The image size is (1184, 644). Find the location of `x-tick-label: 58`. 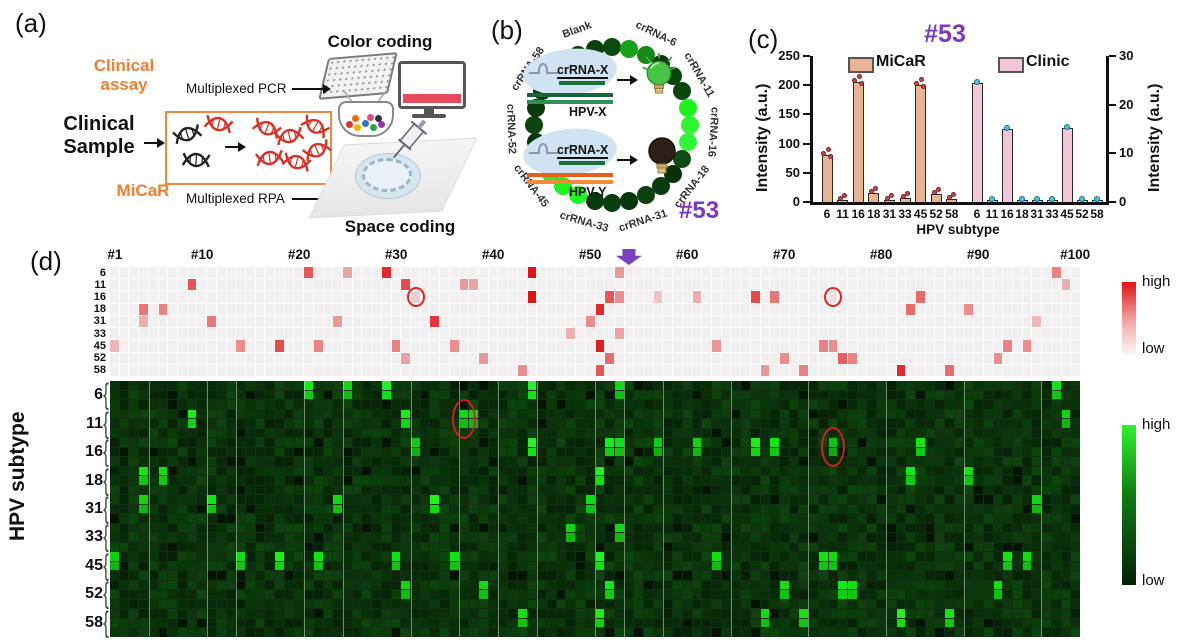

x-tick-label: 58 is located at coordinates (952, 214).